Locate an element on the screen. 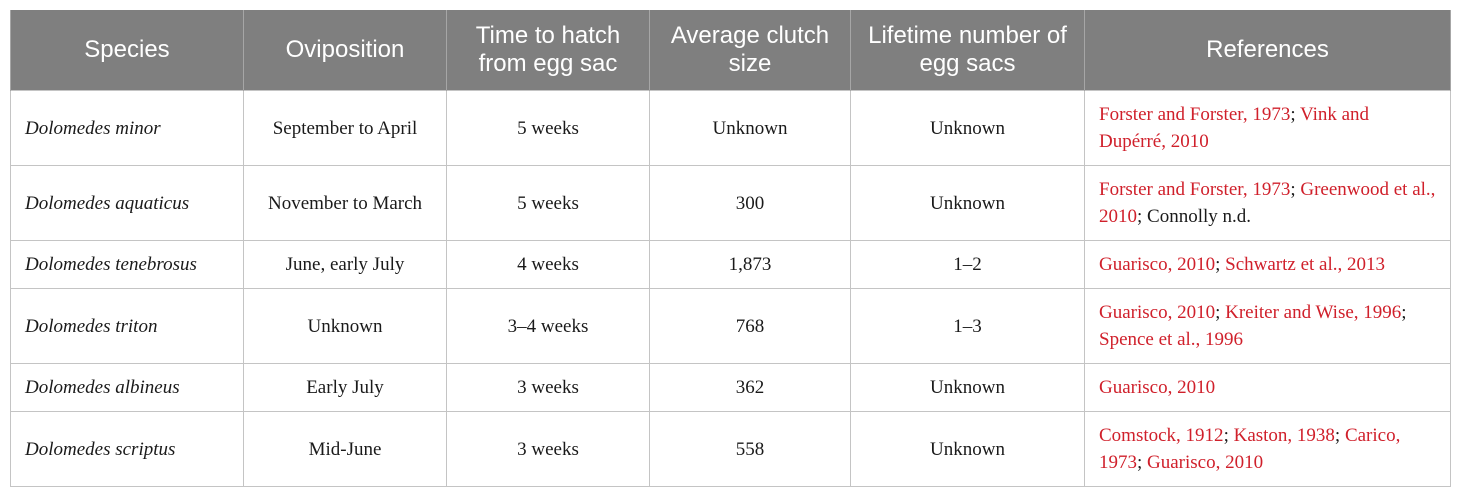 This screenshot has height=496, width=1460. species-cell: Dolomedes tenebrosus is located at coordinates (127, 264).